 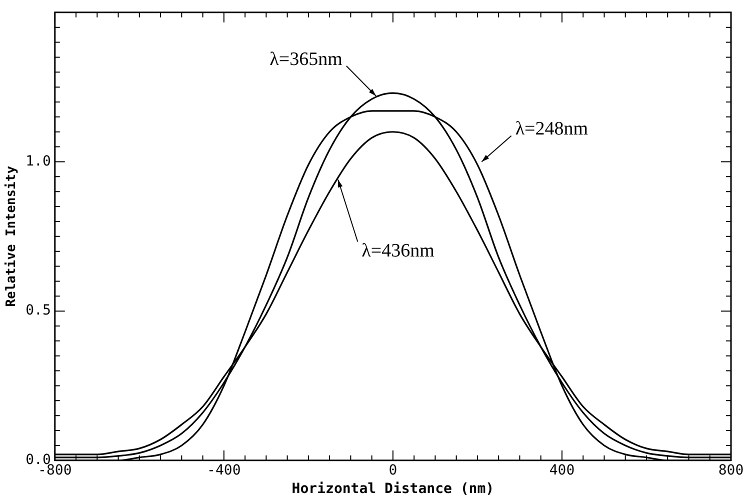 What do you see at coordinates (398, 251) in the screenshot?
I see `annotation: λ=436nm` at bounding box center [398, 251].